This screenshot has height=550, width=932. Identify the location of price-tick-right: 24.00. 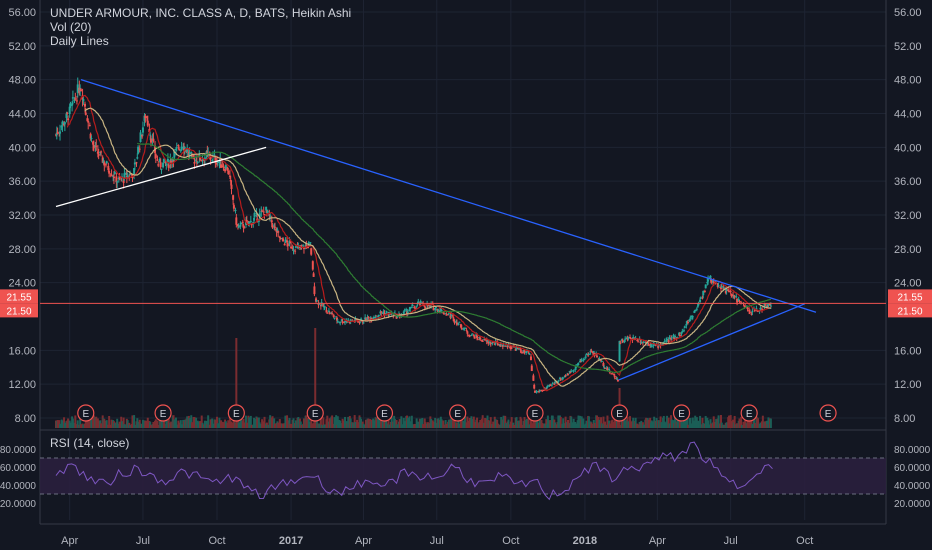
(908, 284).